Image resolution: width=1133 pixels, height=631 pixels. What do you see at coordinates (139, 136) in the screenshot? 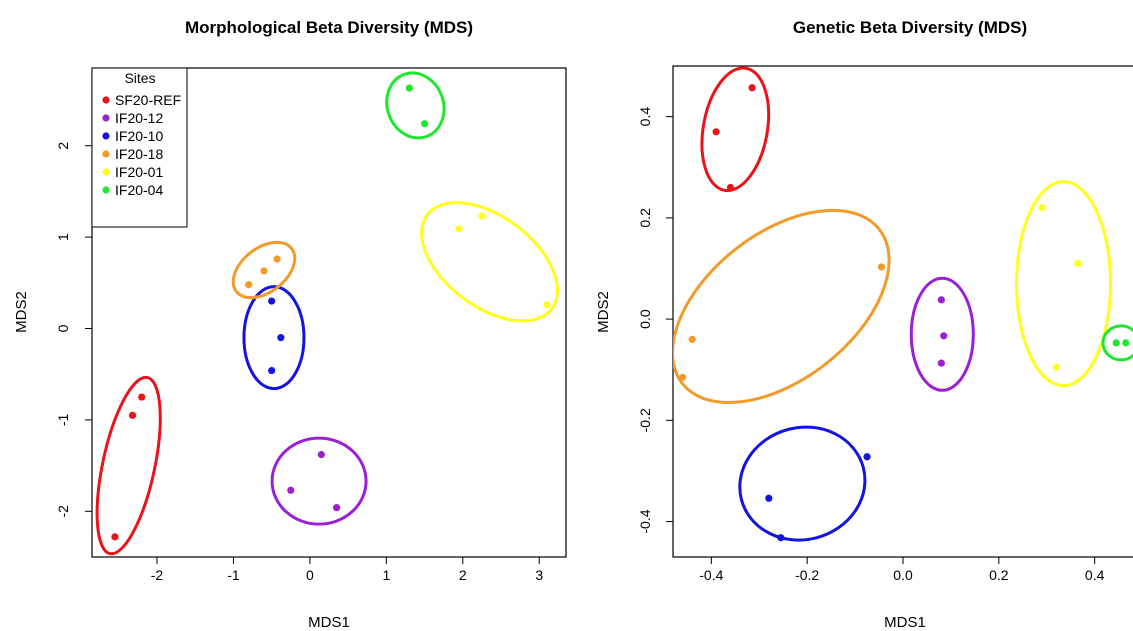
I see `legend-label: IF20-10` at bounding box center [139, 136].